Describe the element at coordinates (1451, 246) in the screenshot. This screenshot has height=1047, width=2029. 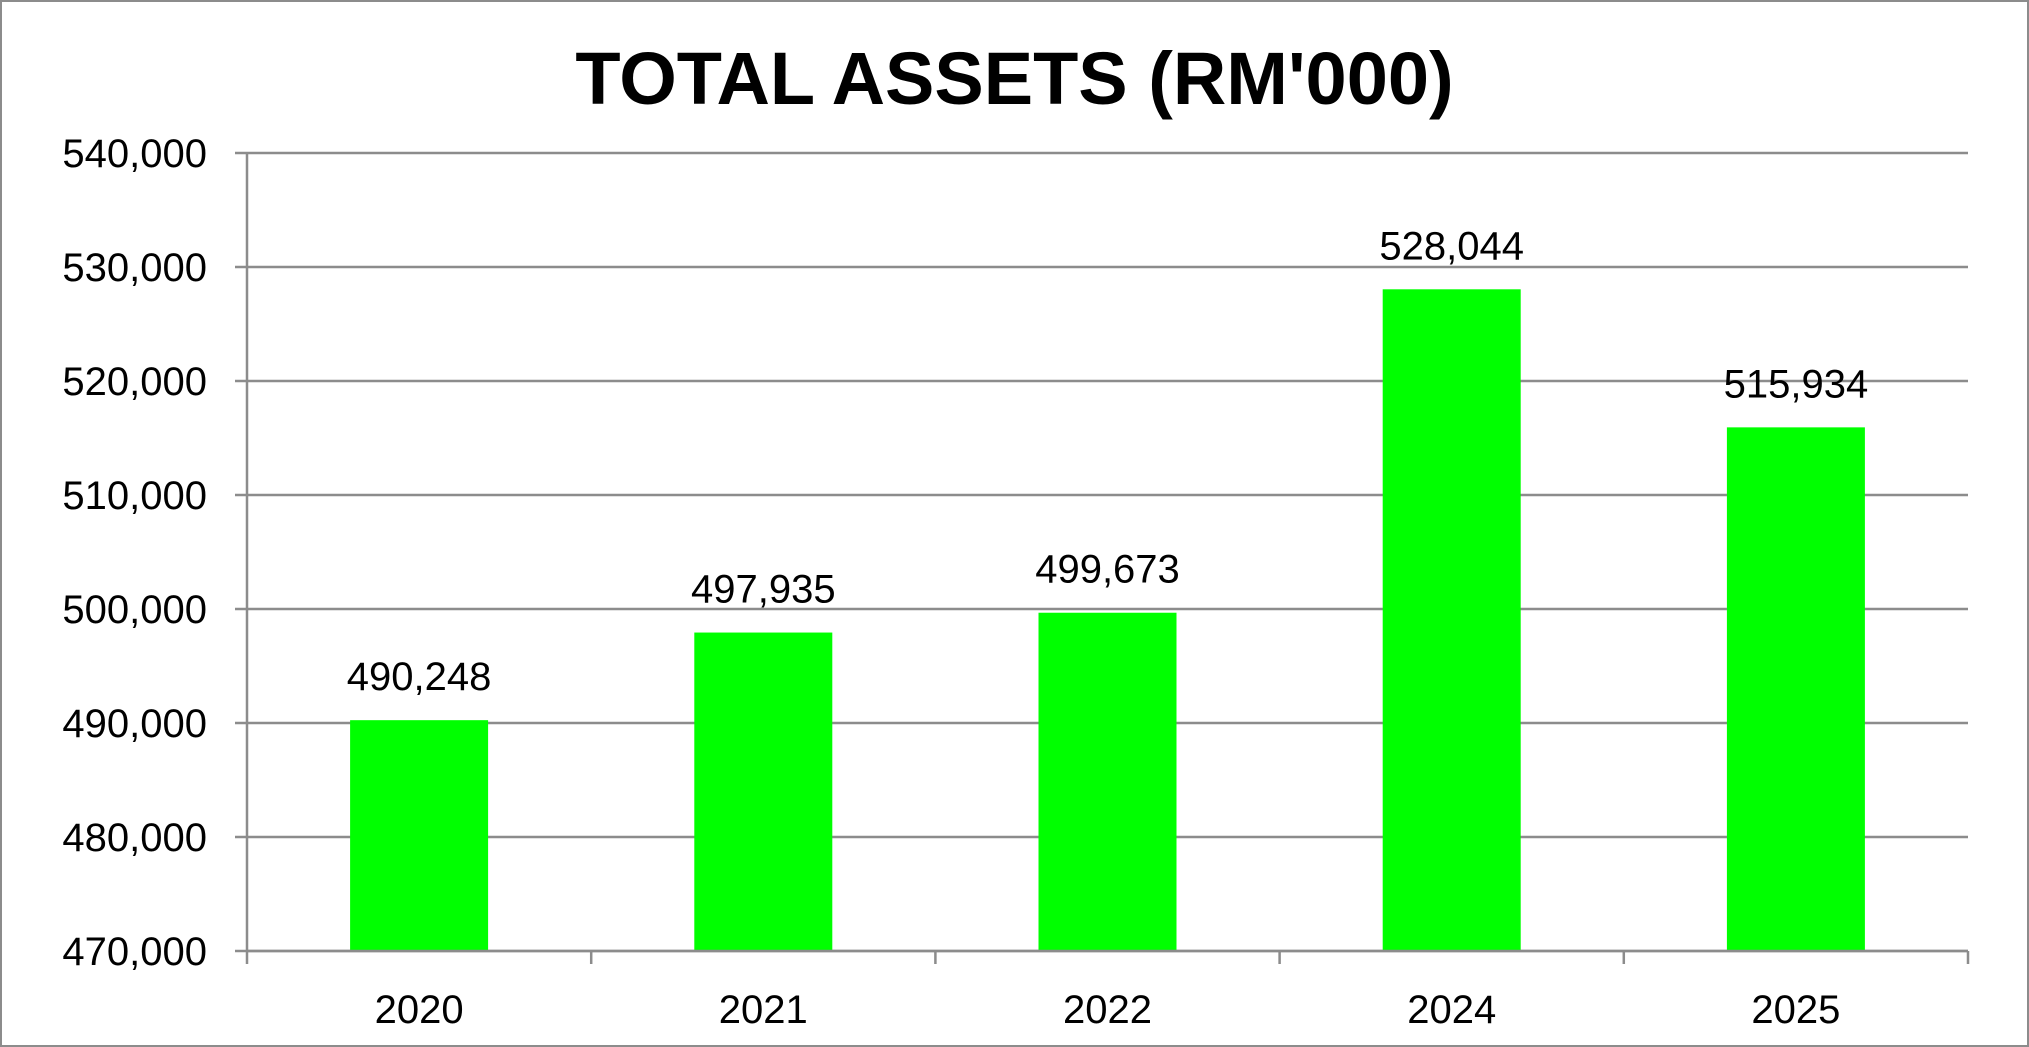
I see `data-label: 528,044` at that location.